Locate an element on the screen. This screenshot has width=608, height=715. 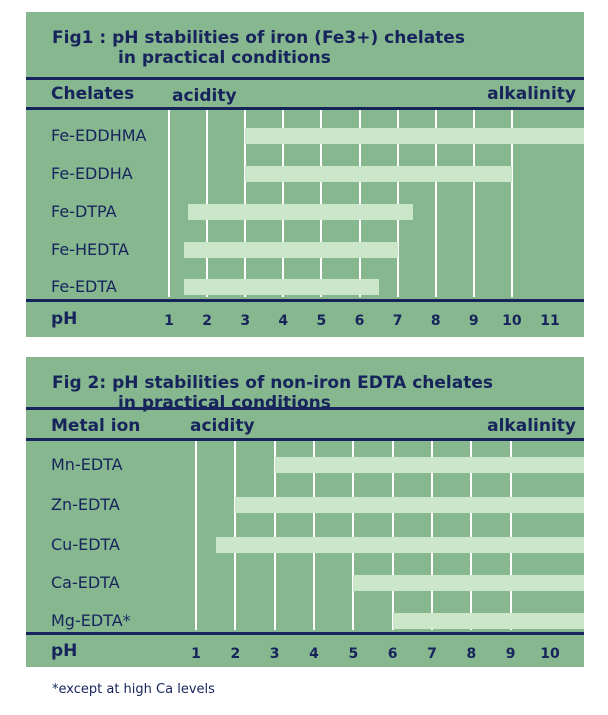
figure-2-tick-label: 4 is located at coordinates (314, 654).